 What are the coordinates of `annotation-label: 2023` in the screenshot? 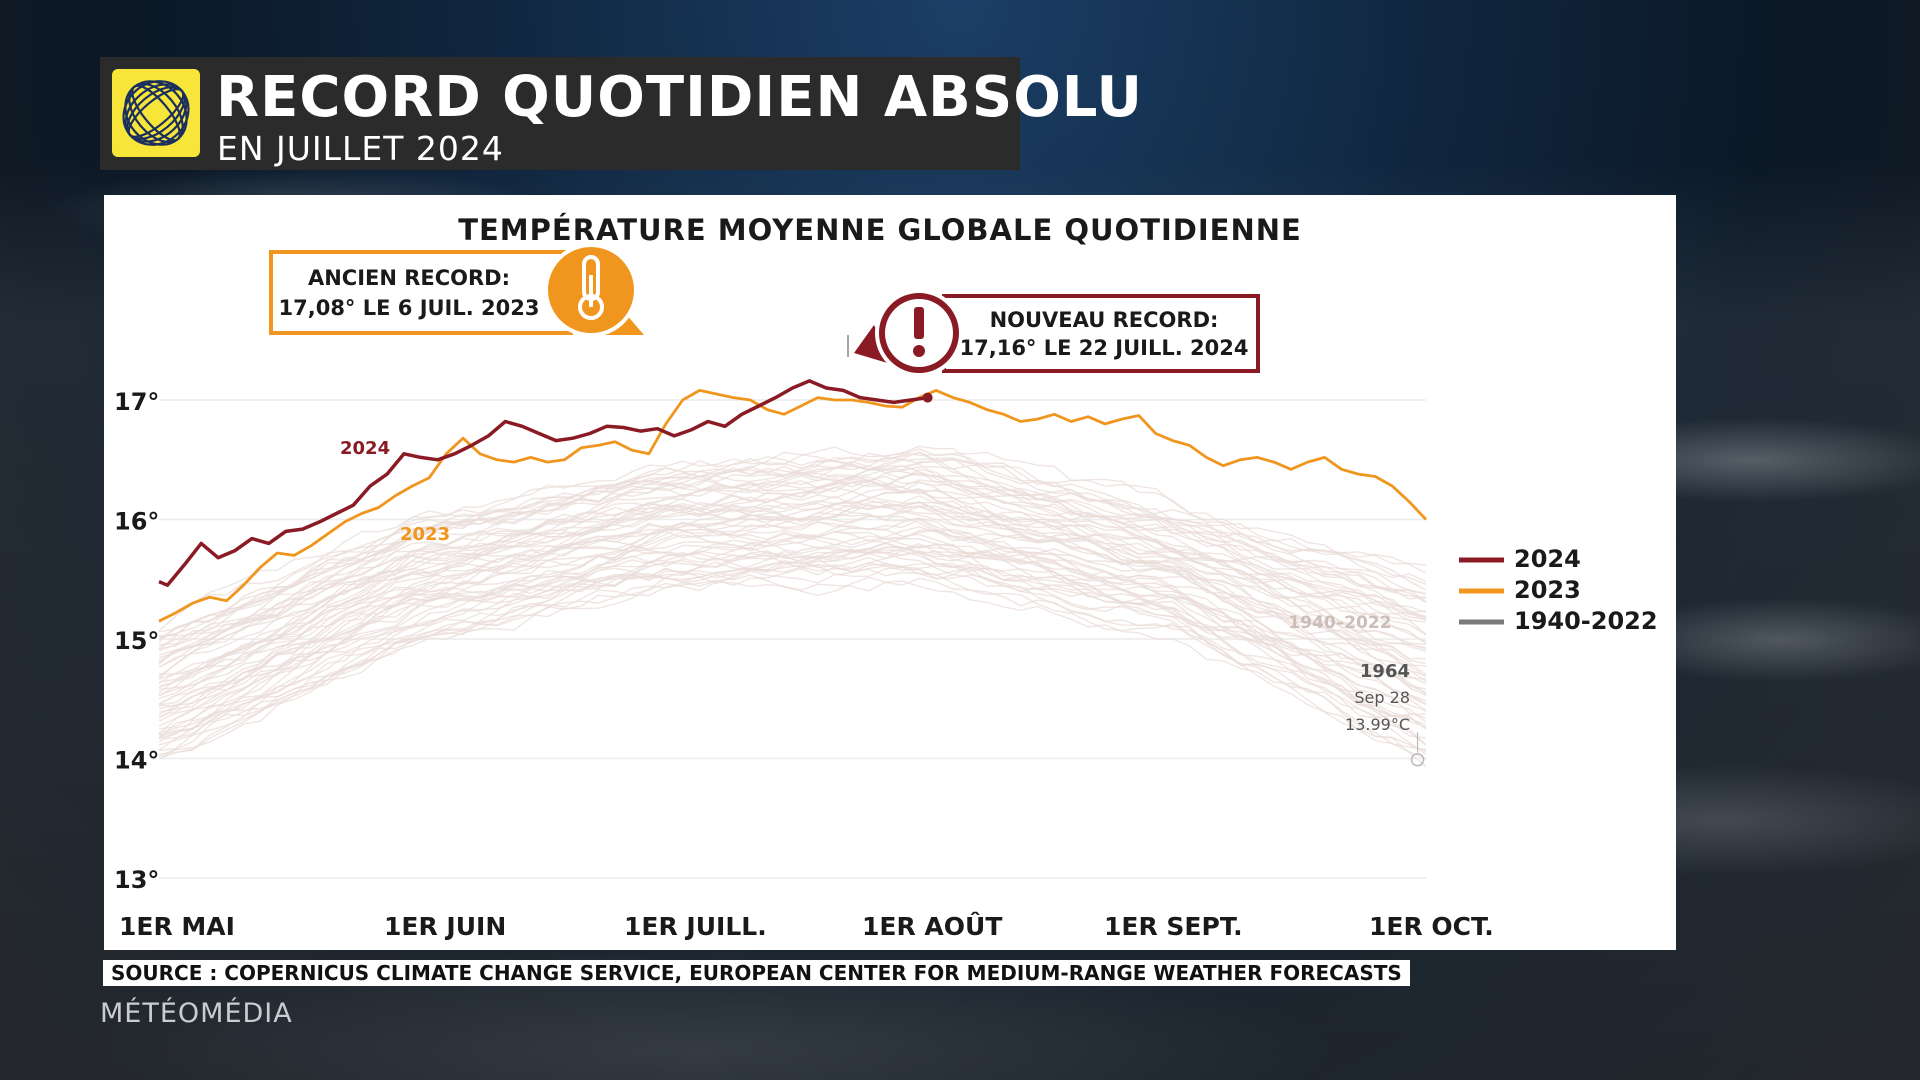 It's located at (425, 534).